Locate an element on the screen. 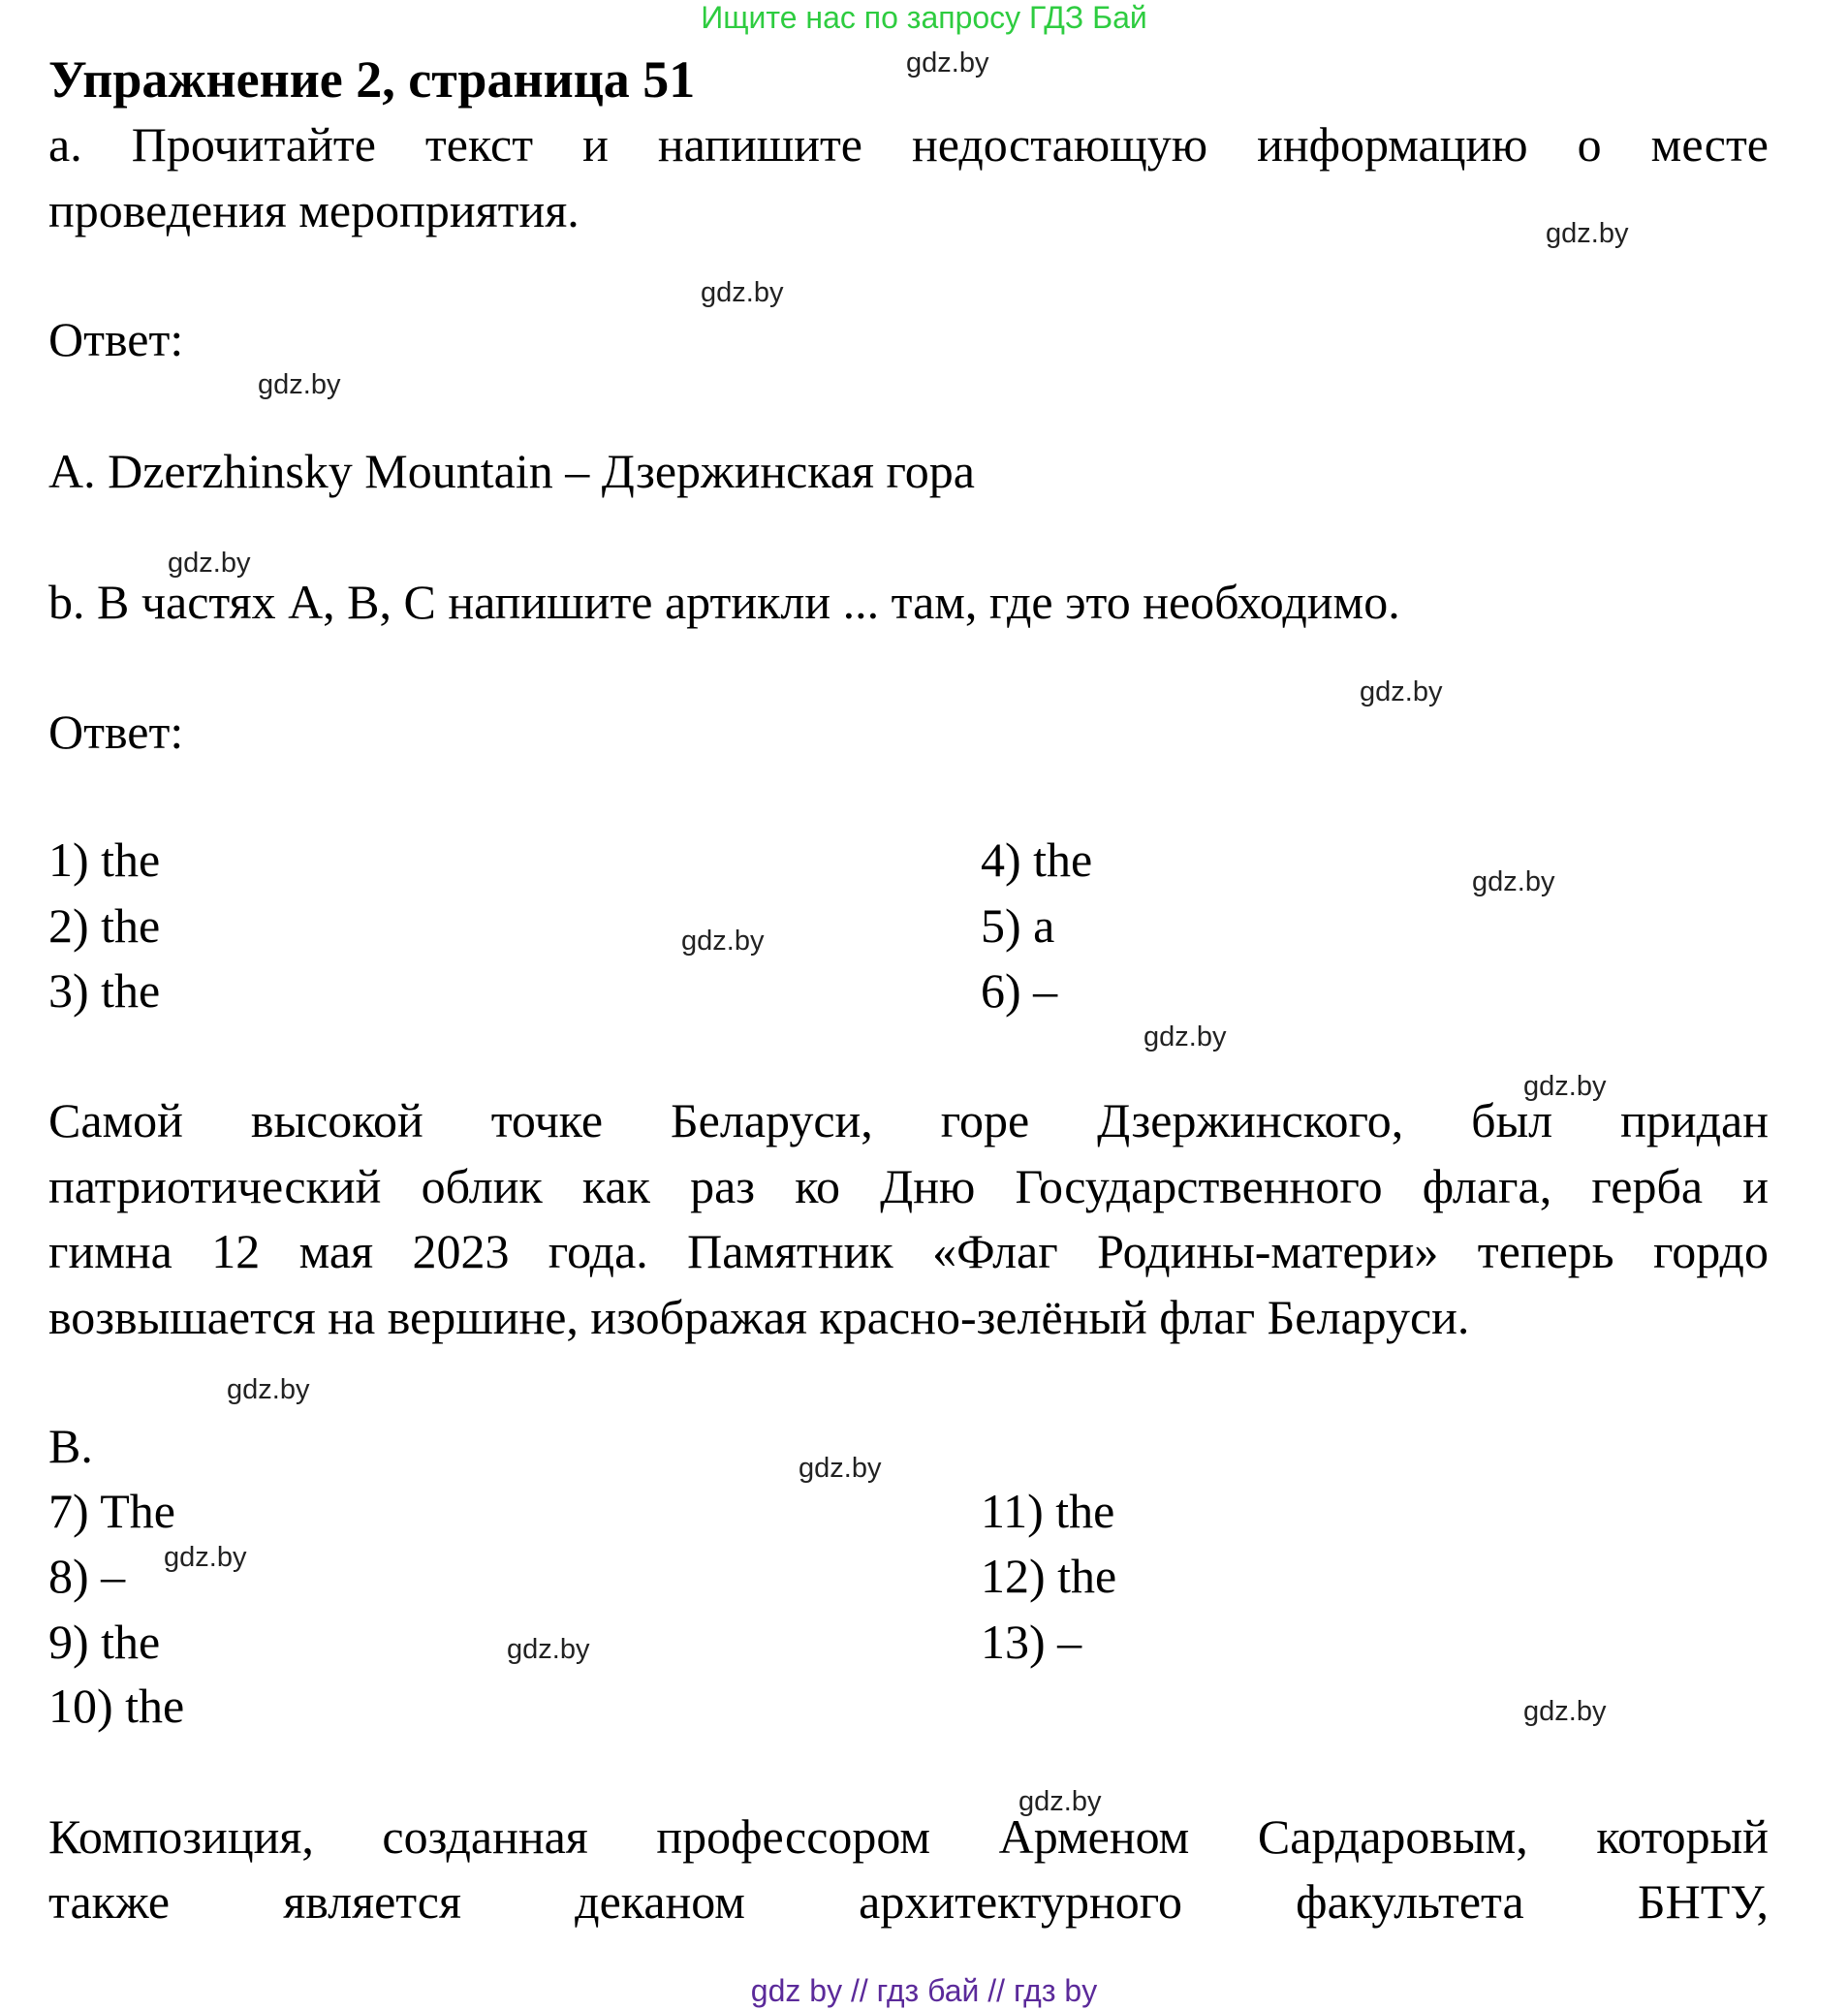 The width and height of the screenshot is (1848, 2010). answer-item: 10) the is located at coordinates (116, 1706).